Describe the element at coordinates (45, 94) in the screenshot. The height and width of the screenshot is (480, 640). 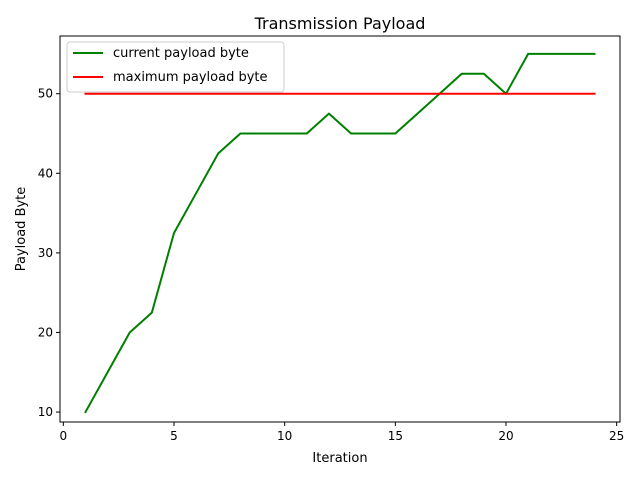
I see `y-tick-label: 50` at that location.